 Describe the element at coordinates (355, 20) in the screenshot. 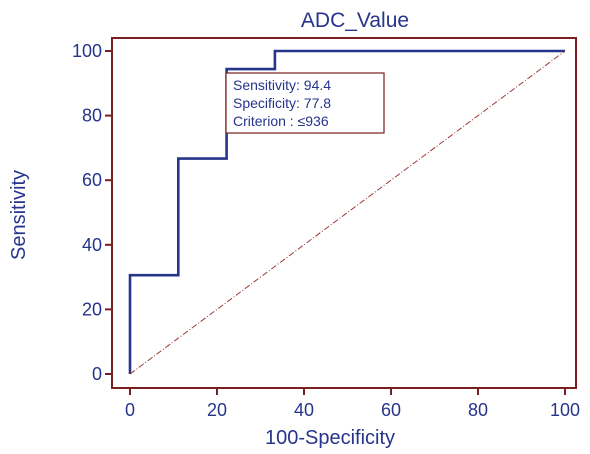

I see `chart-title: ADC_Value` at that location.